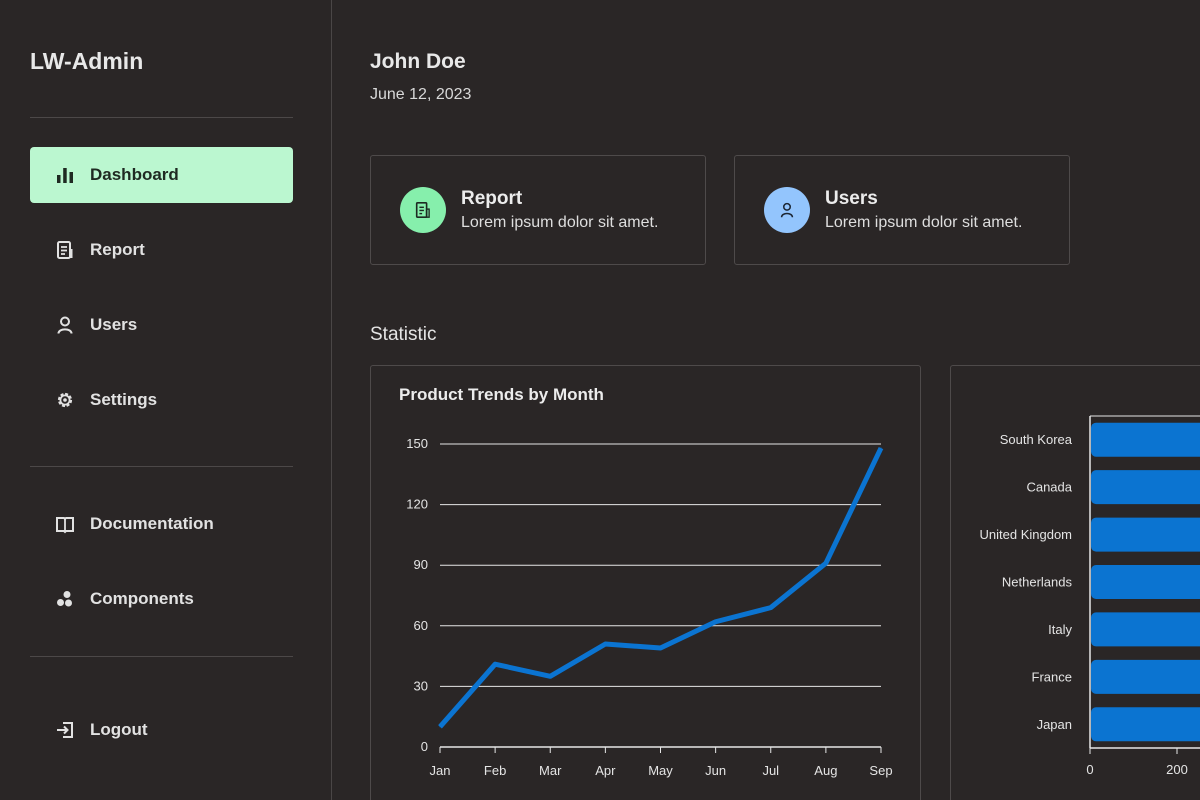 This screenshot has height=800, width=1200. What do you see at coordinates (65, 599) in the screenshot?
I see `components-icon` at bounding box center [65, 599].